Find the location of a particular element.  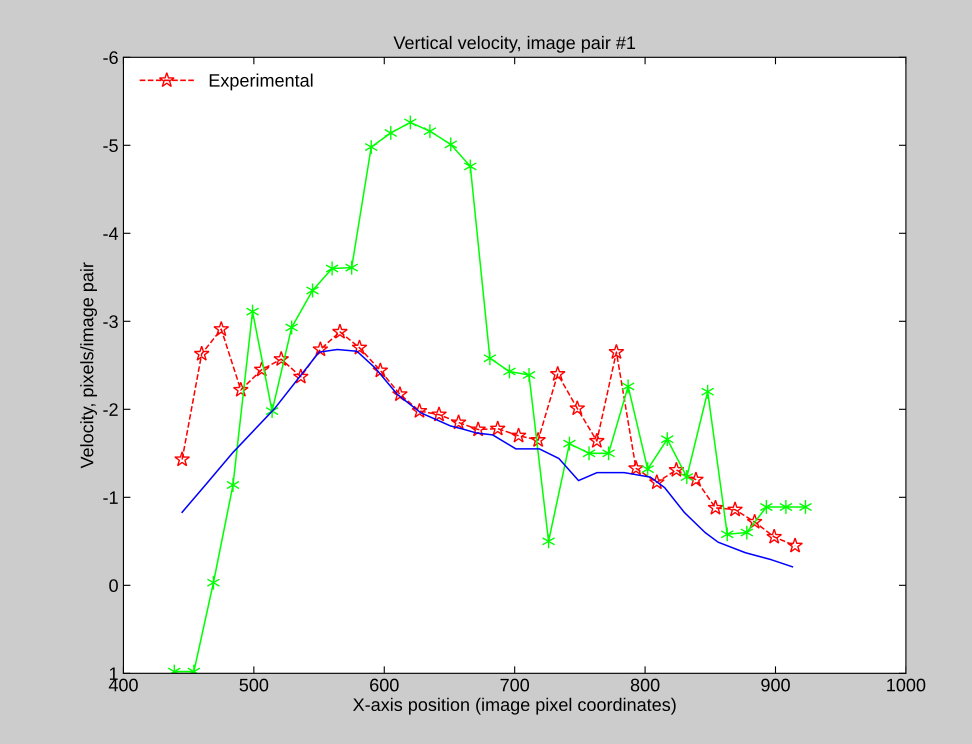

y-tick-label: -1 is located at coordinates (110, 497).